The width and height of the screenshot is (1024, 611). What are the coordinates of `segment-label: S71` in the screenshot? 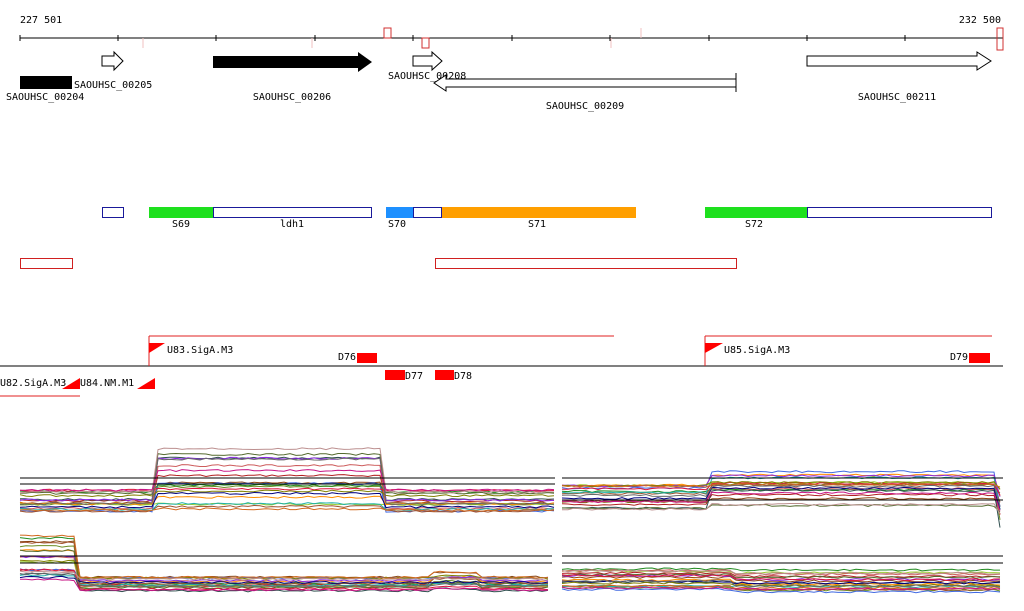 It's located at (537, 224).